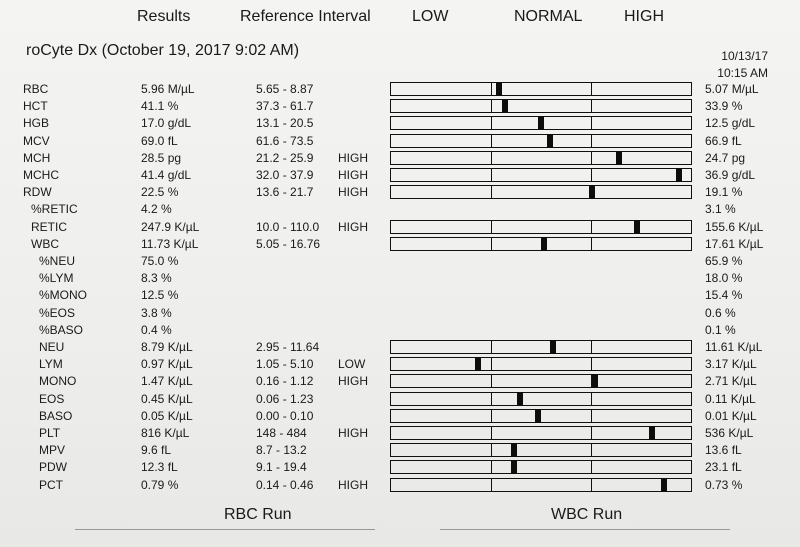 The width and height of the screenshot is (800, 547). I want to click on normal-header: NORMAL, so click(548, 16).